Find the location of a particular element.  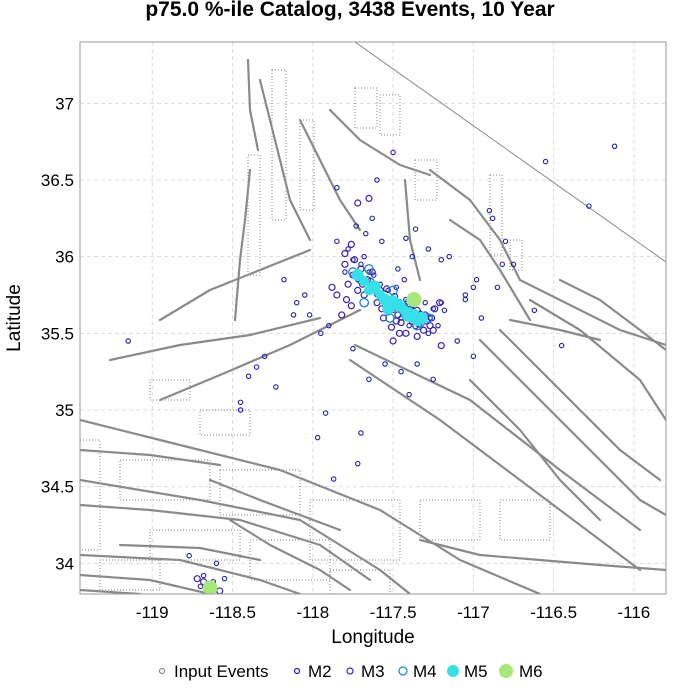

legend-item-m4: M4 is located at coordinates (417, 671).